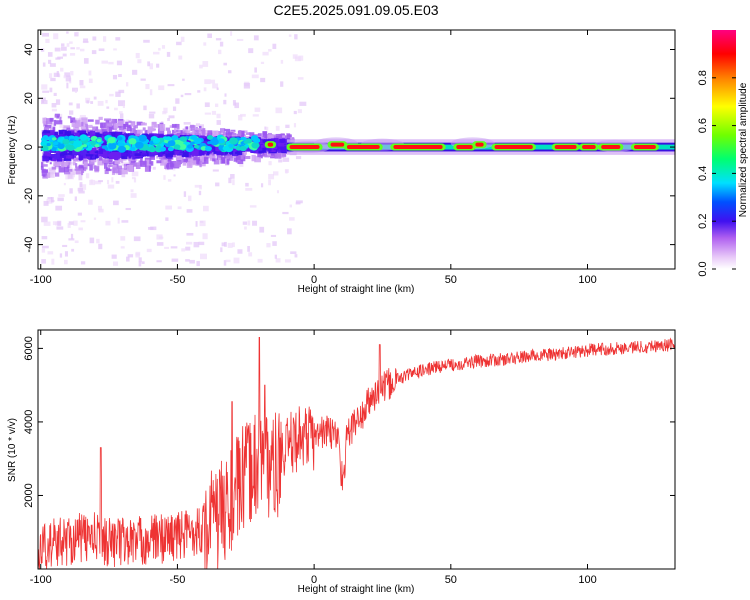 The height and width of the screenshot is (600, 750). I want to click on chart-title: C2E5.2025.091.09.05.E03, so click(355, 10).